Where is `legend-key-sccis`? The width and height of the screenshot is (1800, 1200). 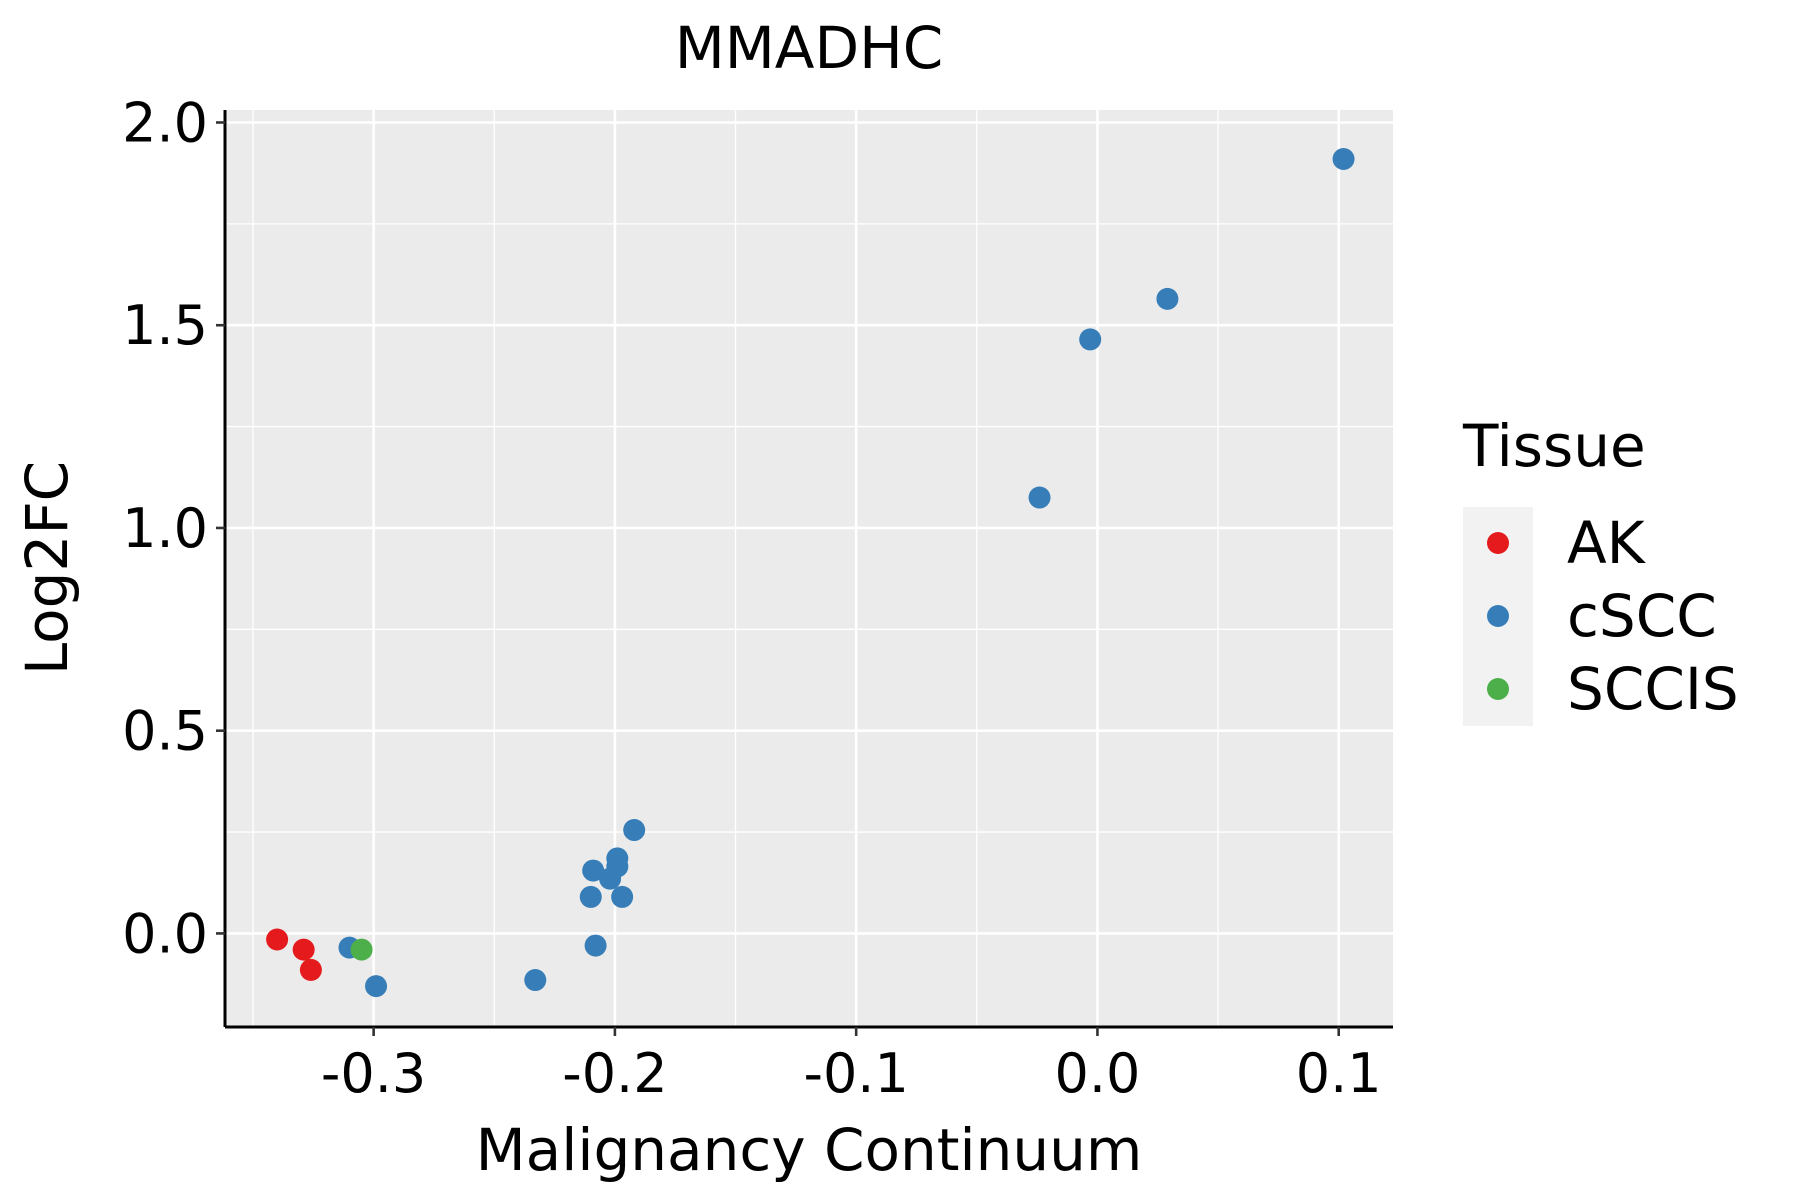
legend-key-sccis is located at coordinates (1498, 689).